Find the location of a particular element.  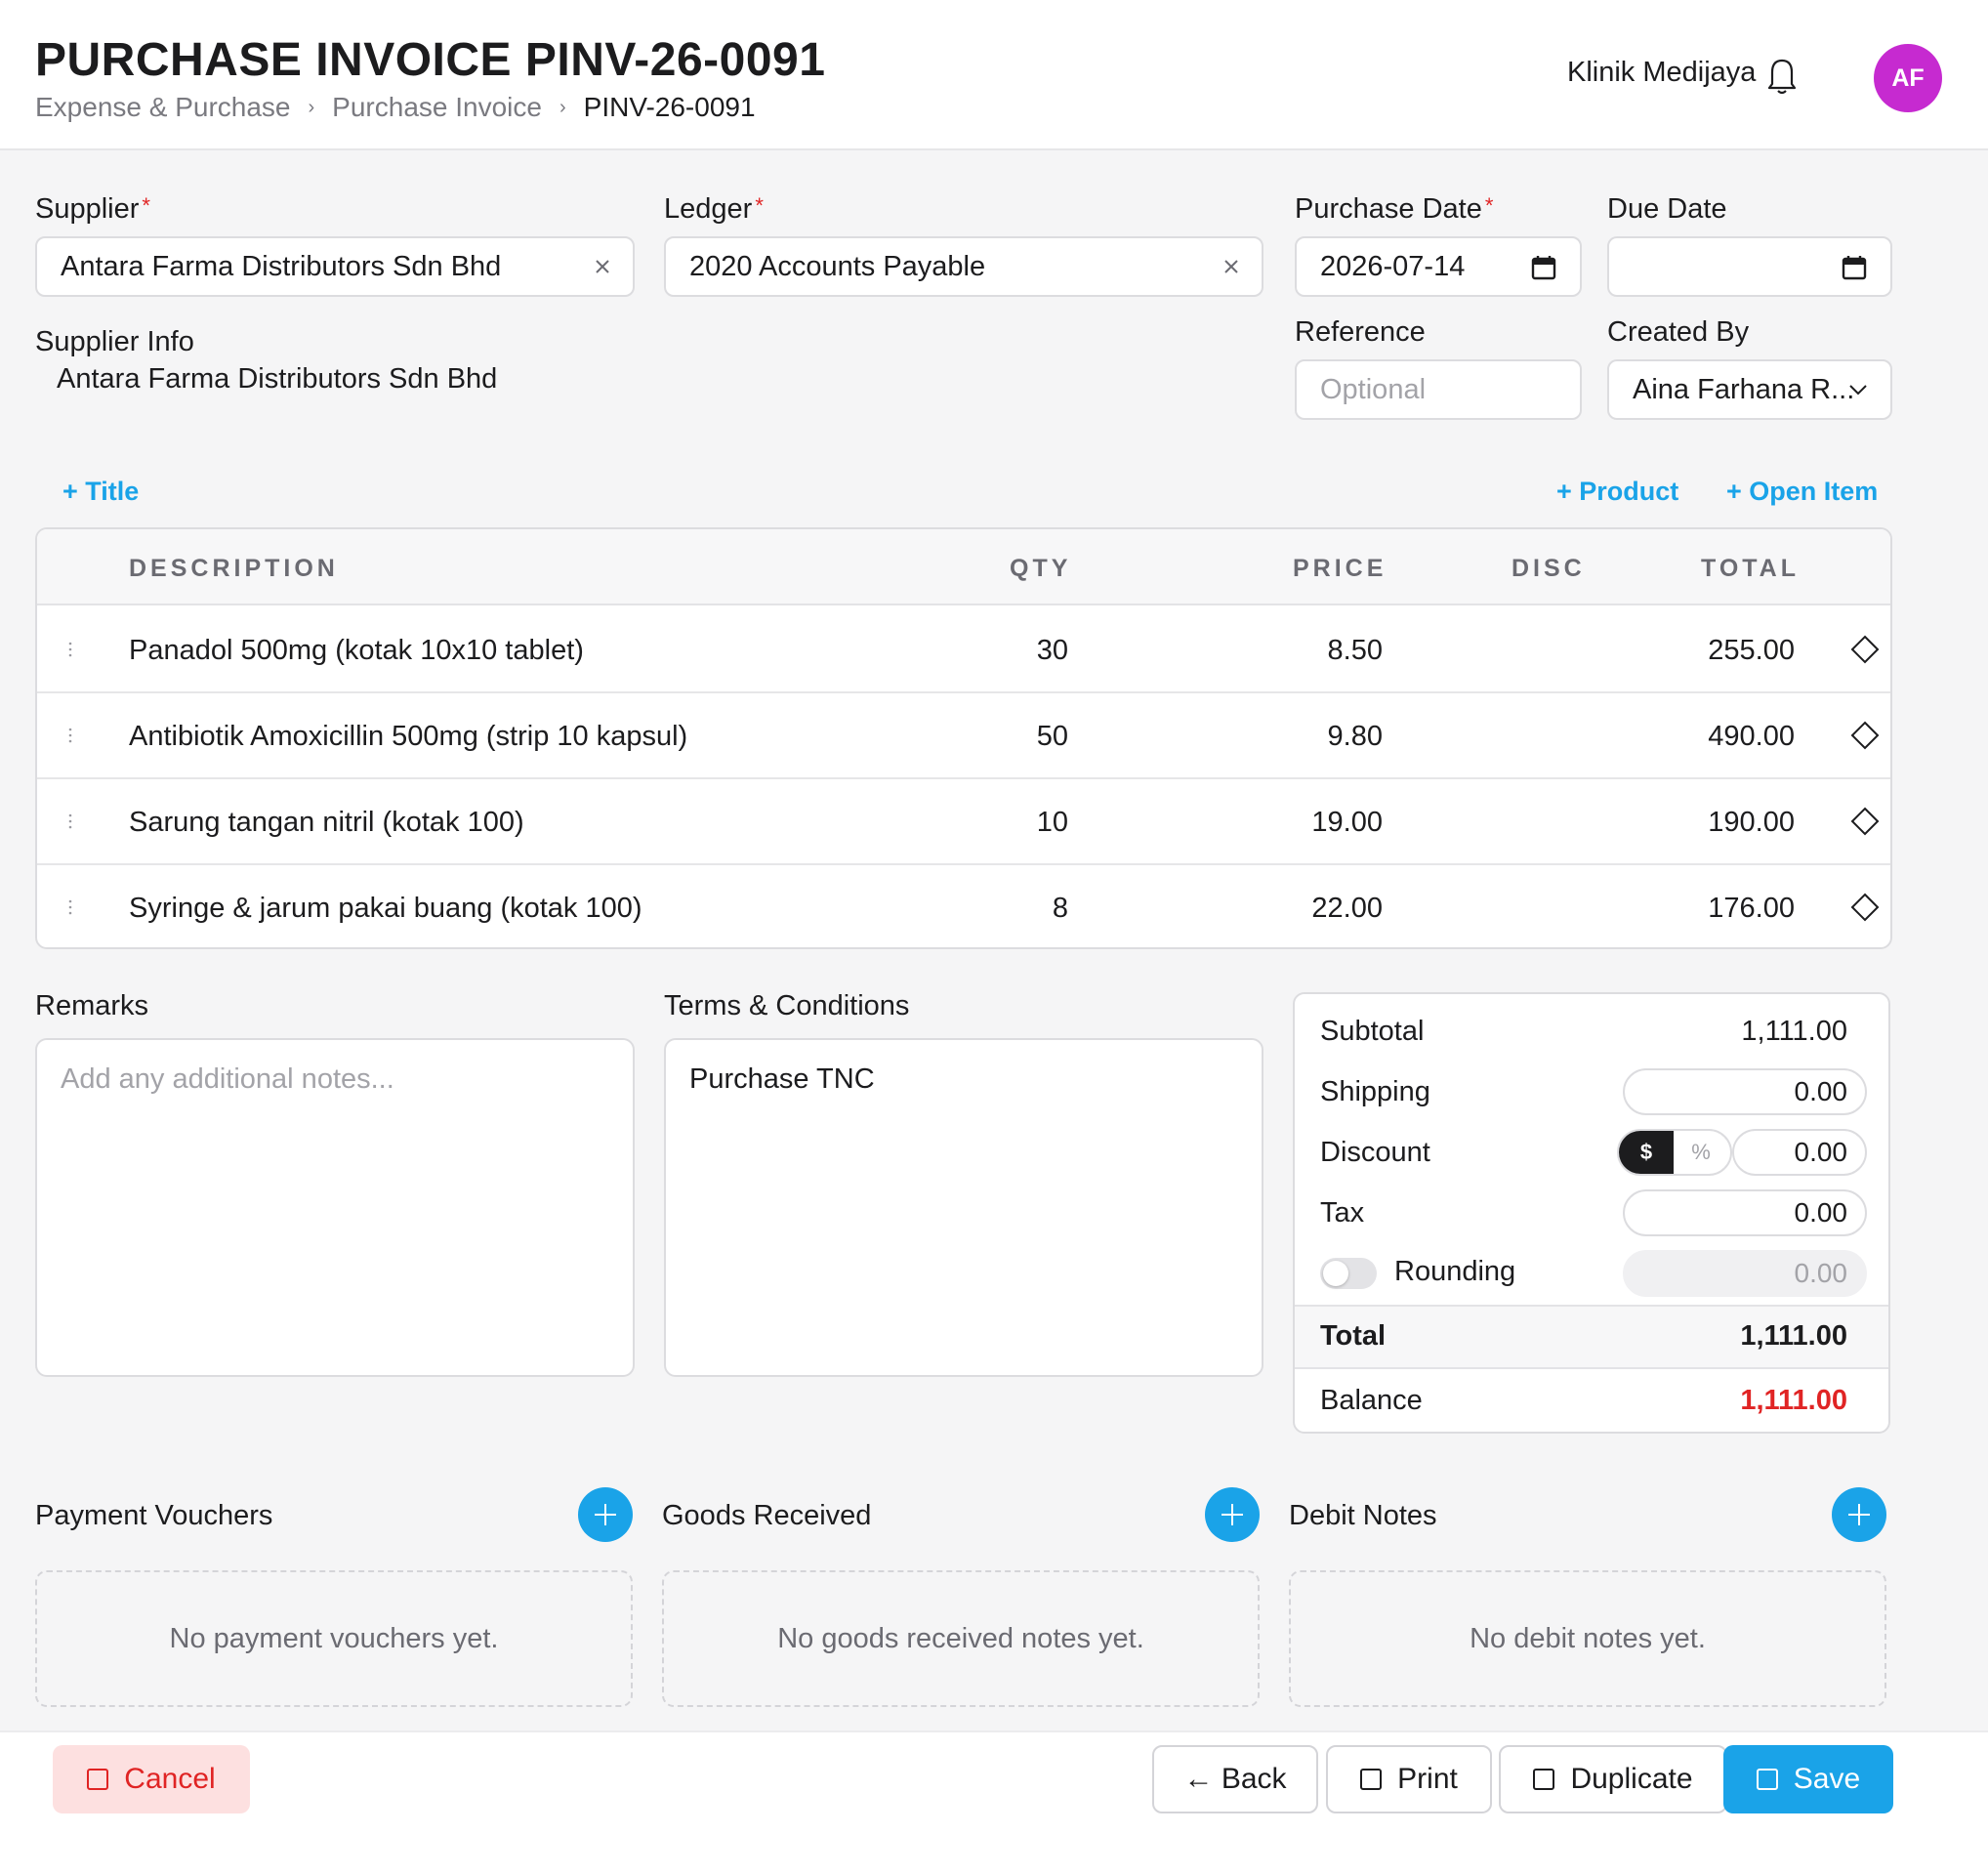

add-open-item-button: + Open Item is located at coordinates (1802, 491).